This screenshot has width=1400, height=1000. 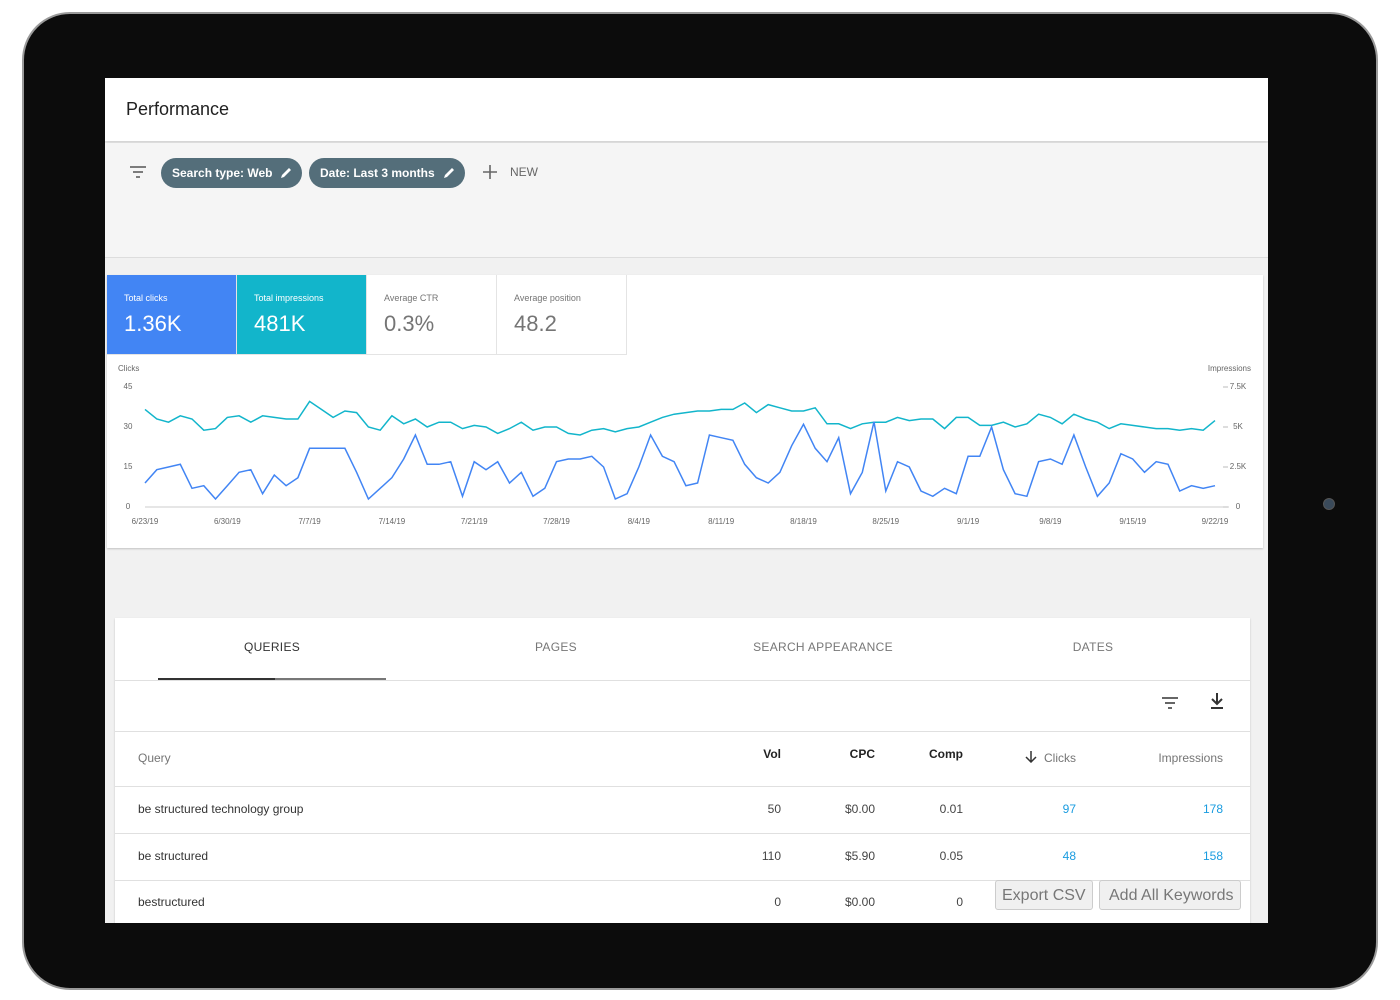 I want to click on action-button: Export CSV, so click(x=1044, y=895).